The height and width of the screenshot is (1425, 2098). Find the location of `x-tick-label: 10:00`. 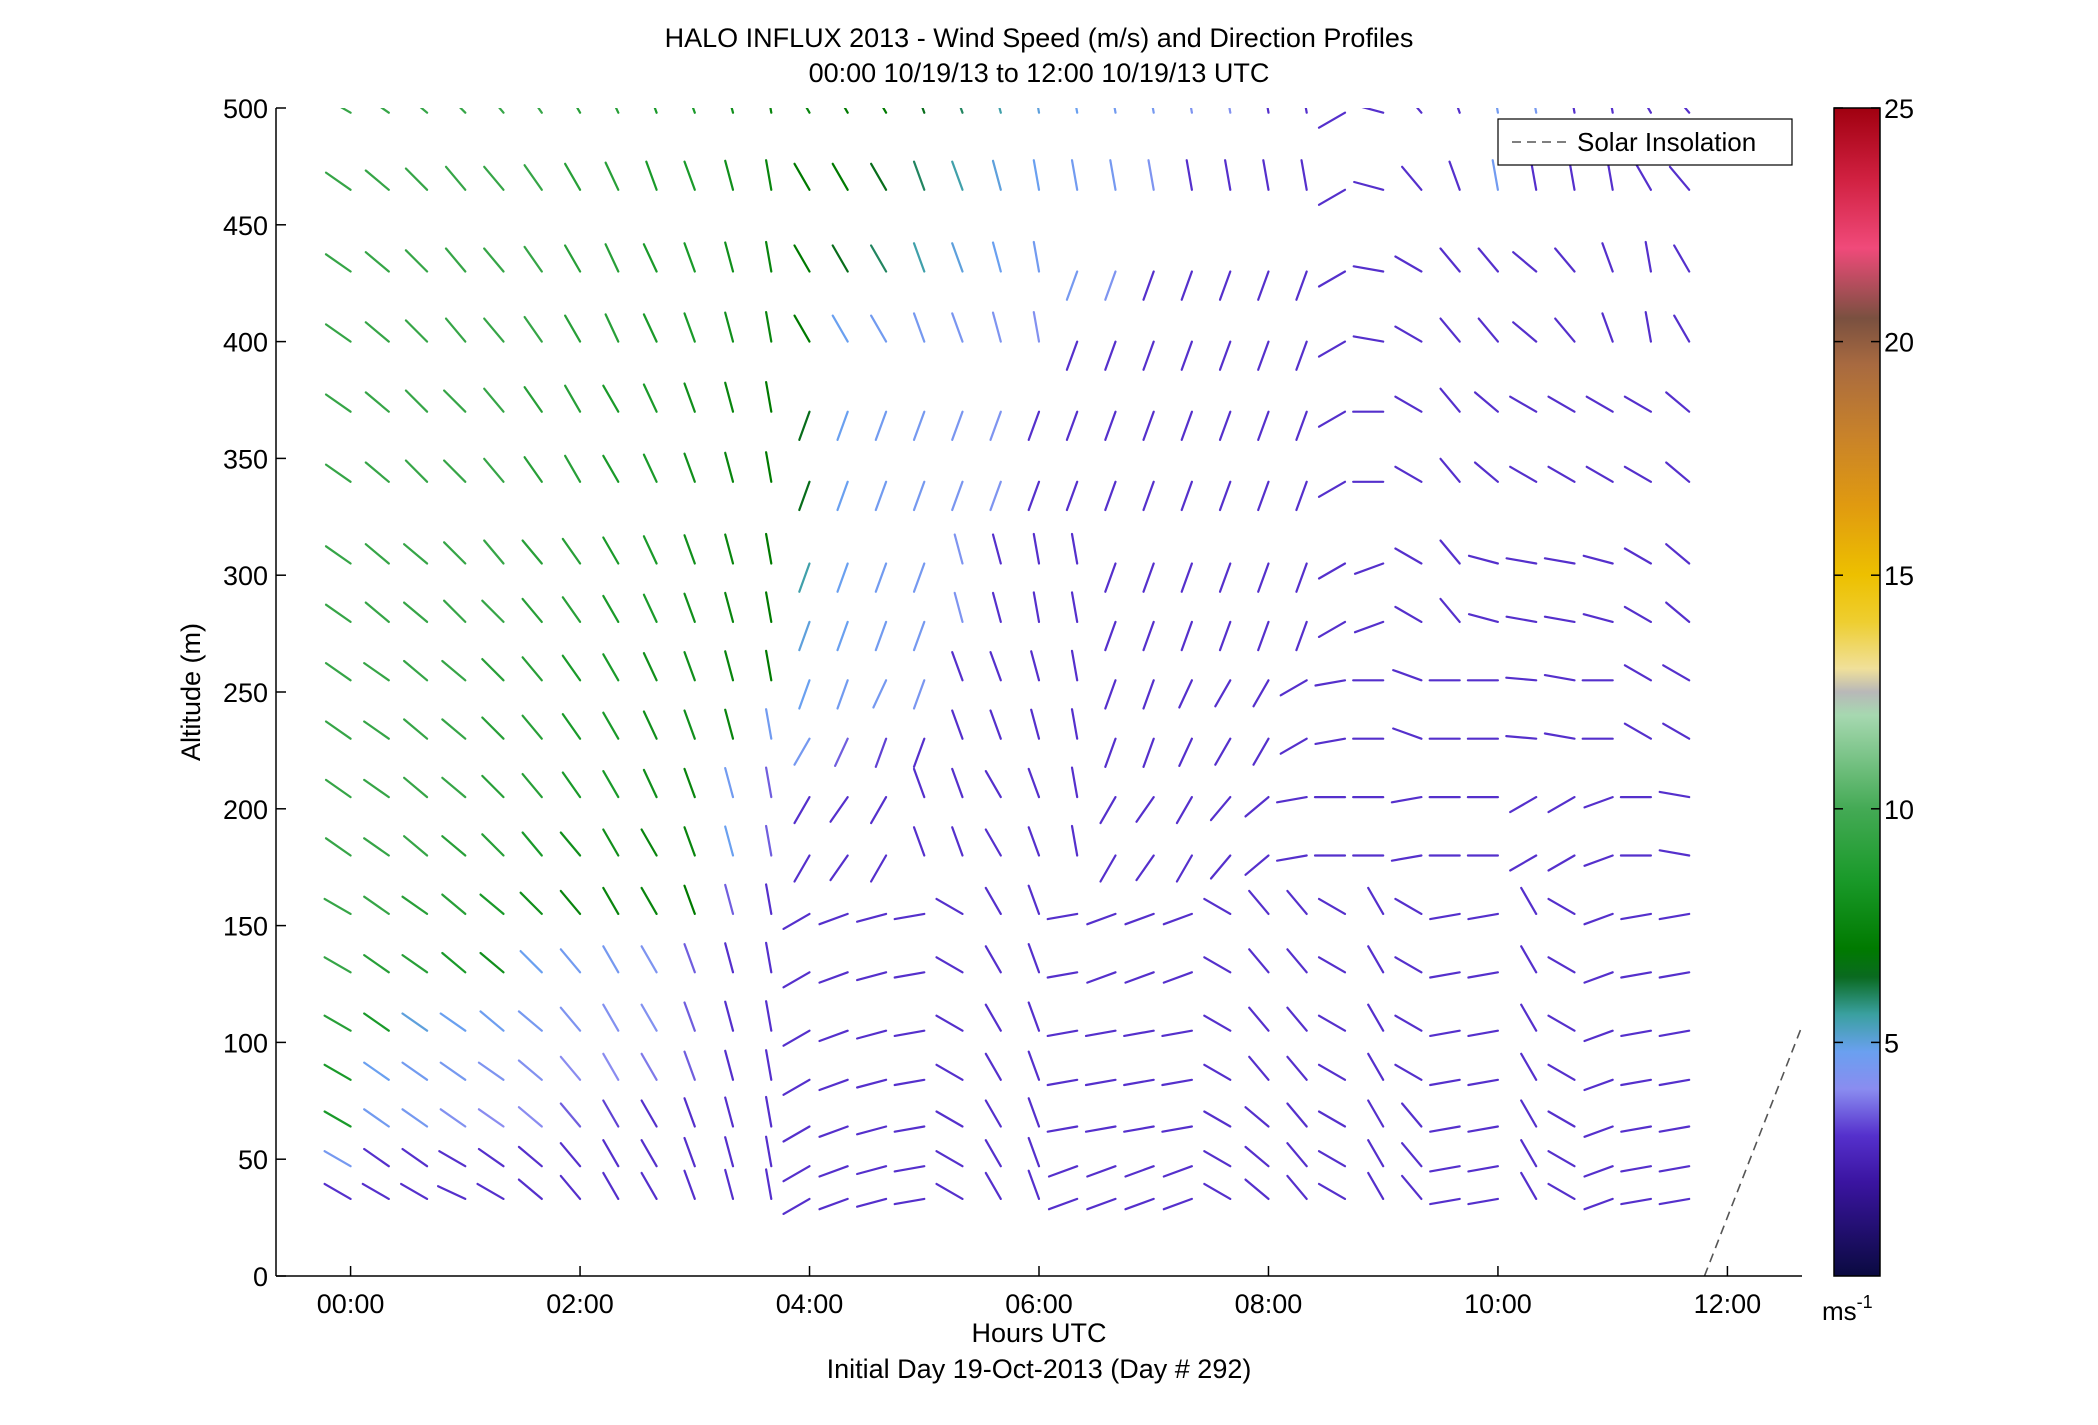

x-tick-label: 10:00 is located at coordinates (1498, 1304).